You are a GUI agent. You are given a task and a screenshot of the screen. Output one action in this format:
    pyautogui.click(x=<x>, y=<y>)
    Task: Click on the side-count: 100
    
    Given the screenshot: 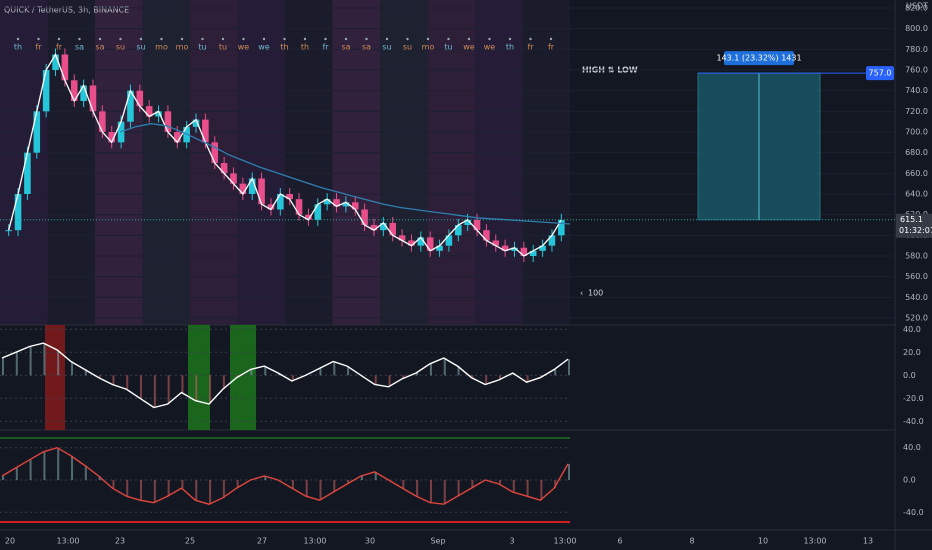 What is the action you would take?
    pyautogui.click(x=595, y=293)
    